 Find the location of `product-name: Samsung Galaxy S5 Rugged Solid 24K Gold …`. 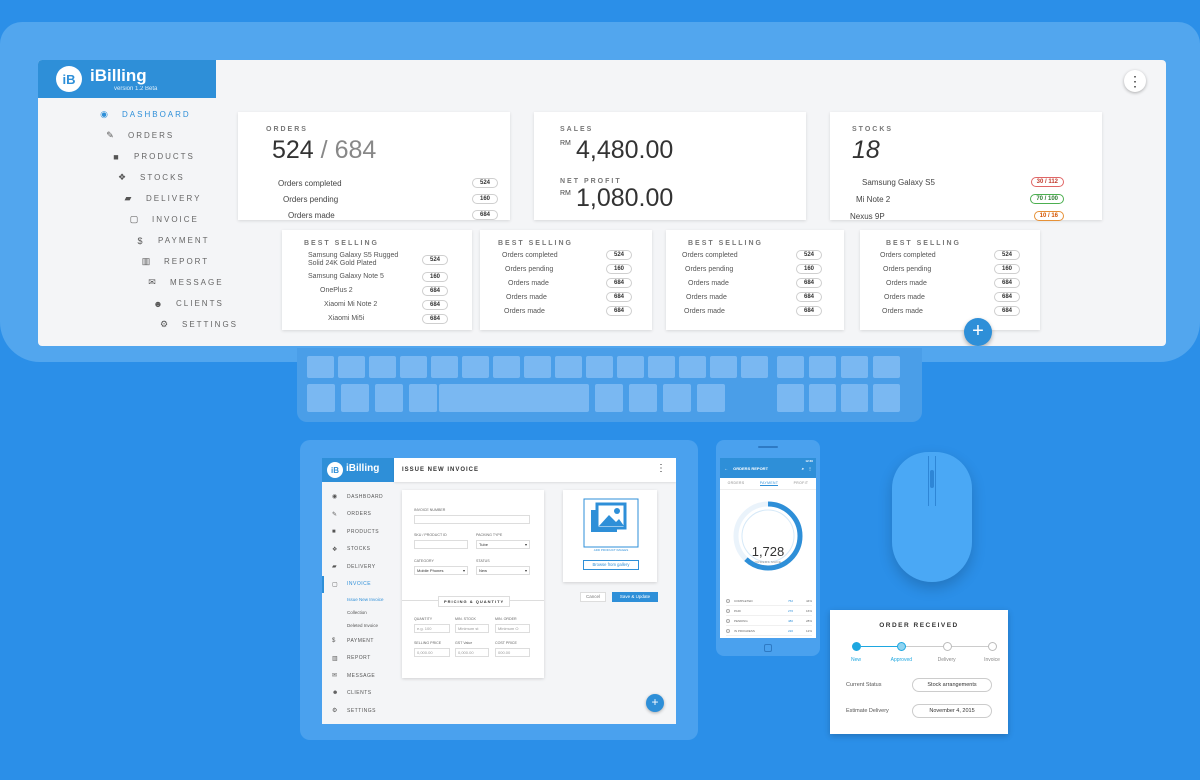

product-name: Samsung Galaxy S5 Rugged Solid 24K Gold … is located at coordinates (353, 259).